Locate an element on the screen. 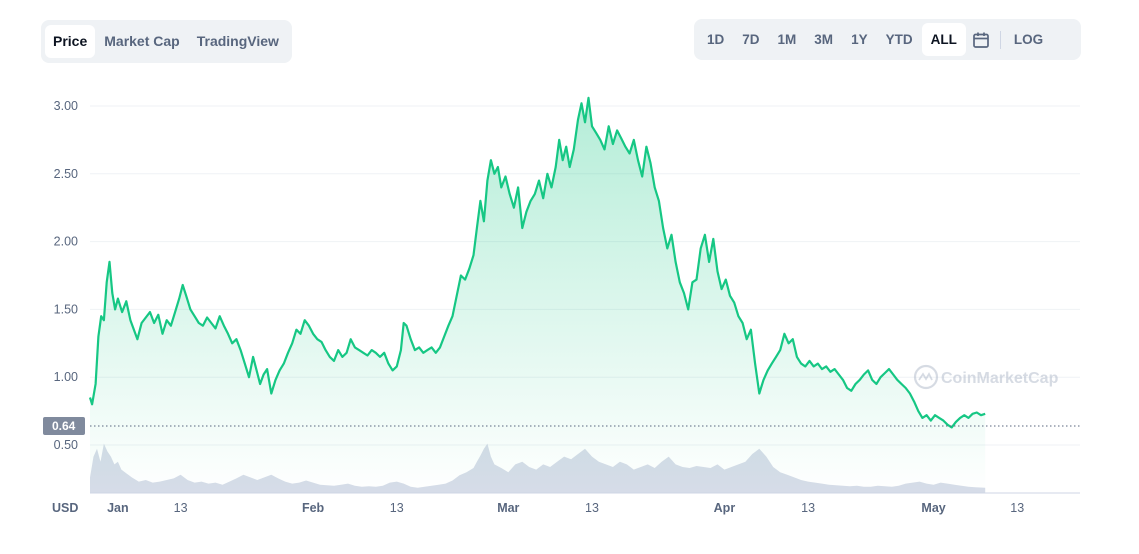 The image size is (1139, 554). tab-market-cap: Market Cap is located at coordinates (142, 41).